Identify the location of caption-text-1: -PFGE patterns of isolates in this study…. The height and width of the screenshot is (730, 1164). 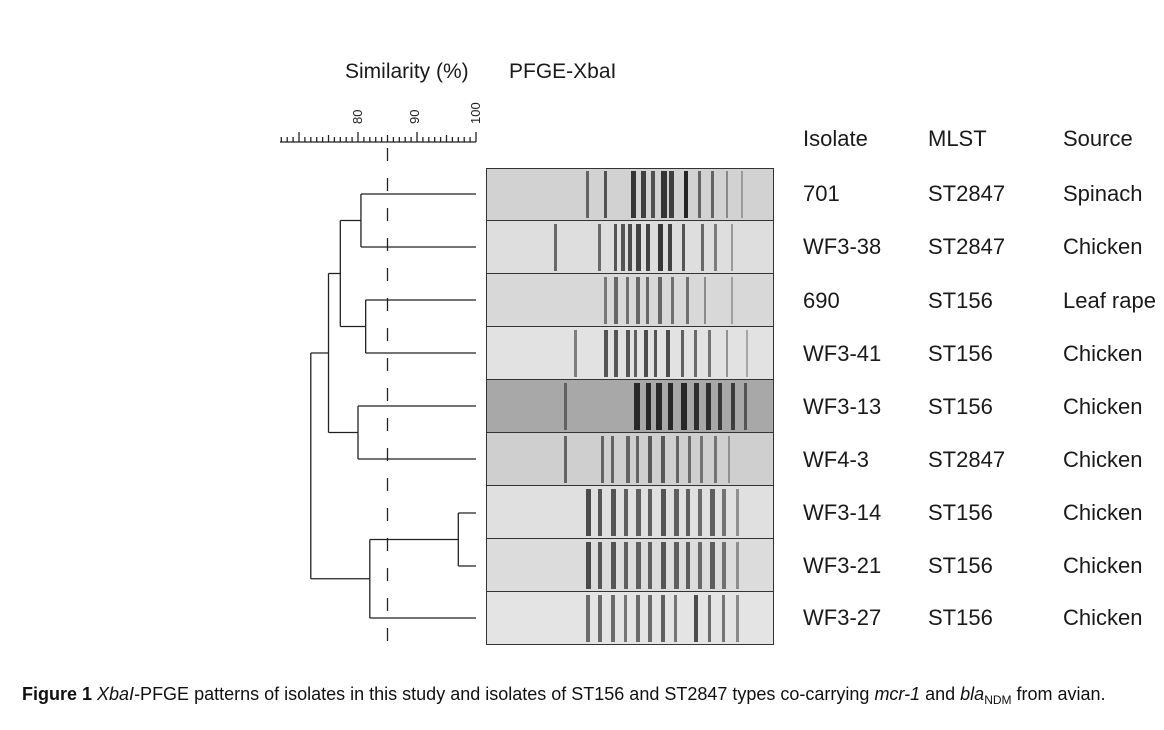
(504, 694).